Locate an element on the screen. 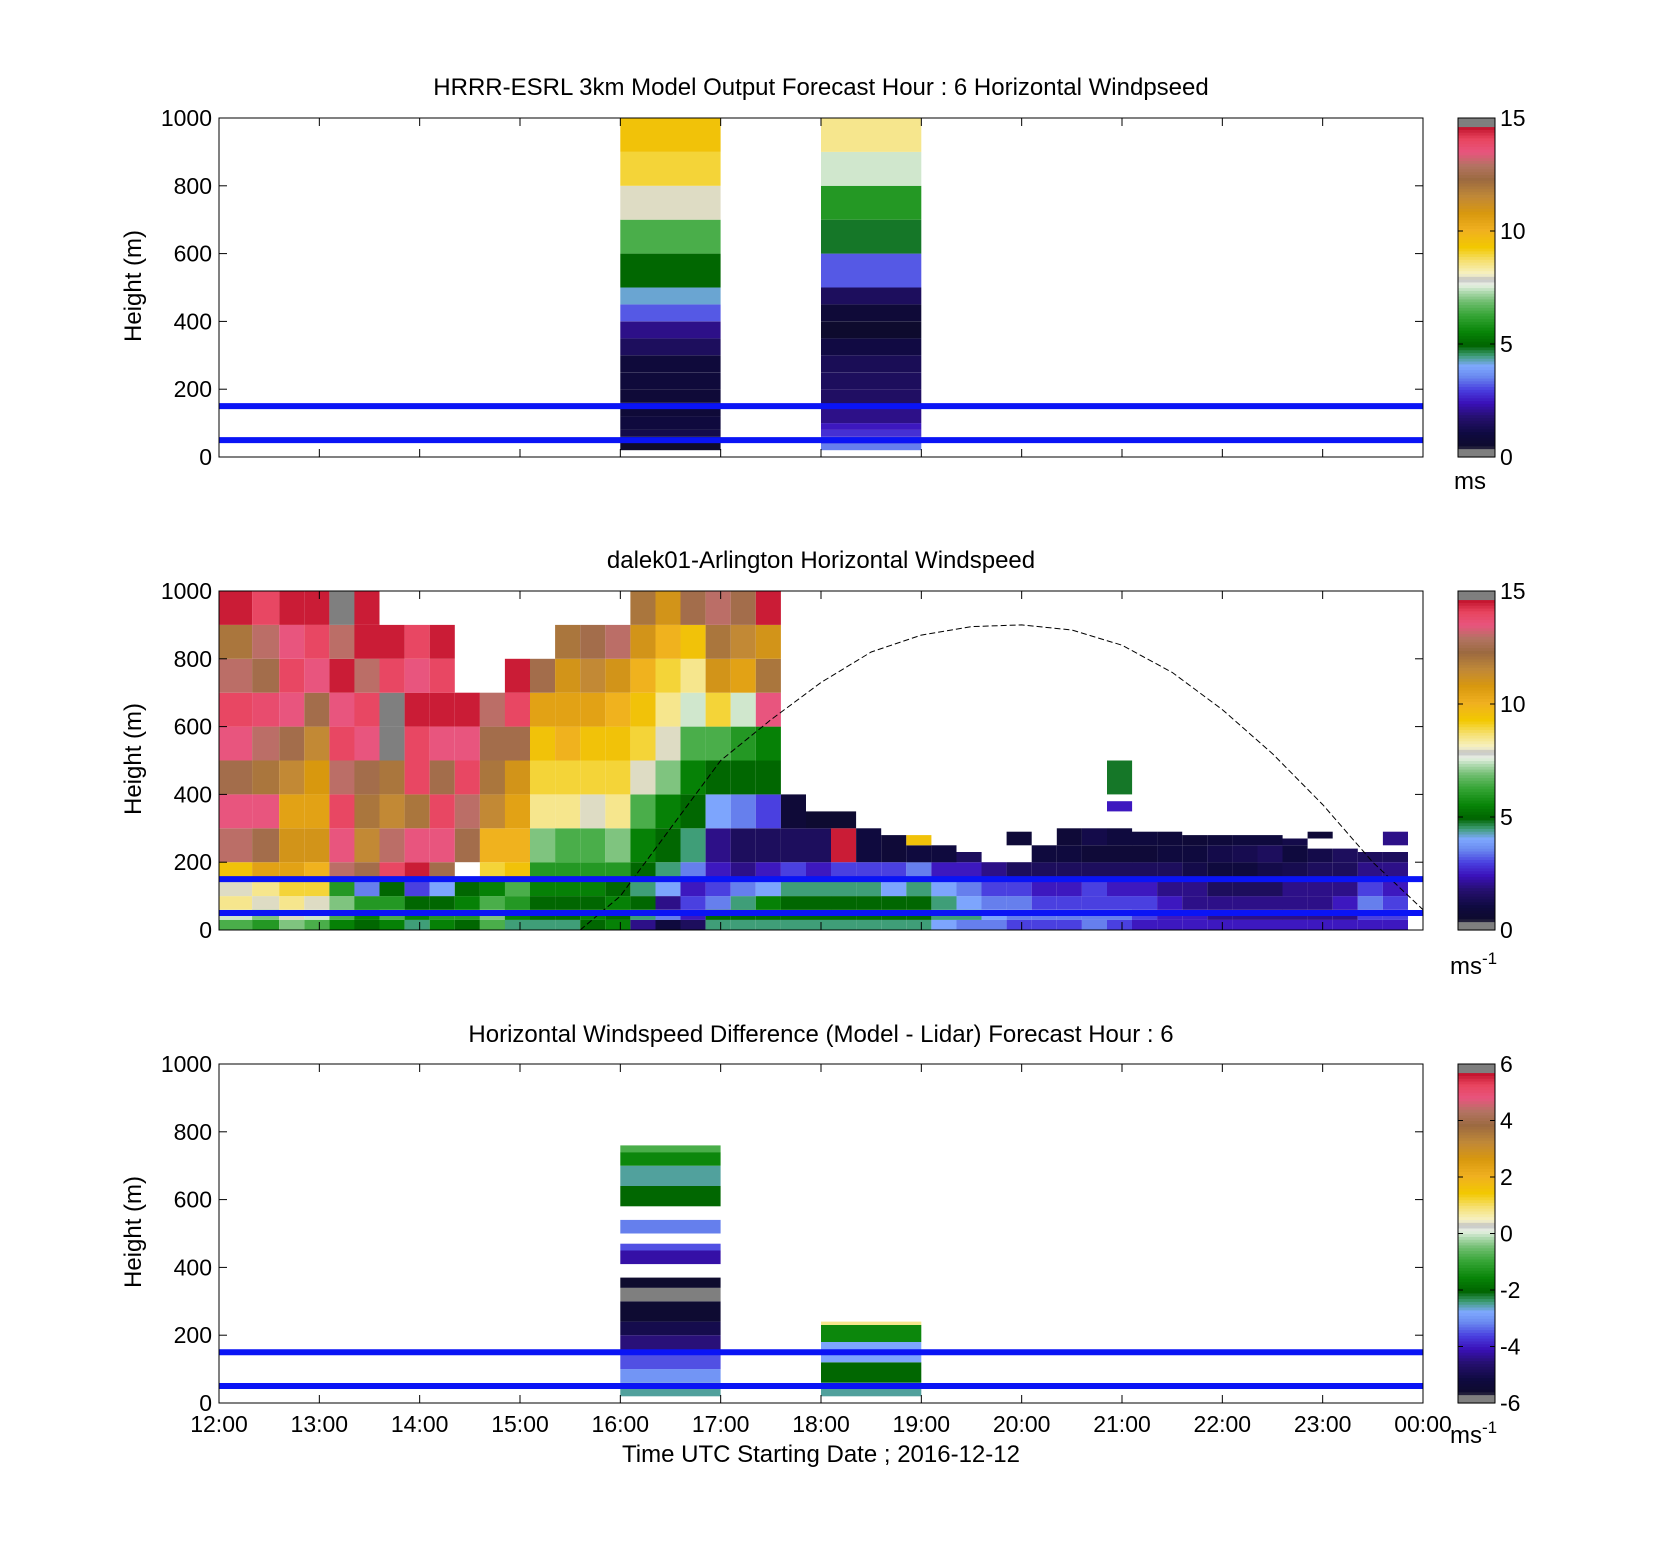 The height and width of the screenshot is (1561, 1680). y-tick-label: 0 is located at coordinates (205, 930).